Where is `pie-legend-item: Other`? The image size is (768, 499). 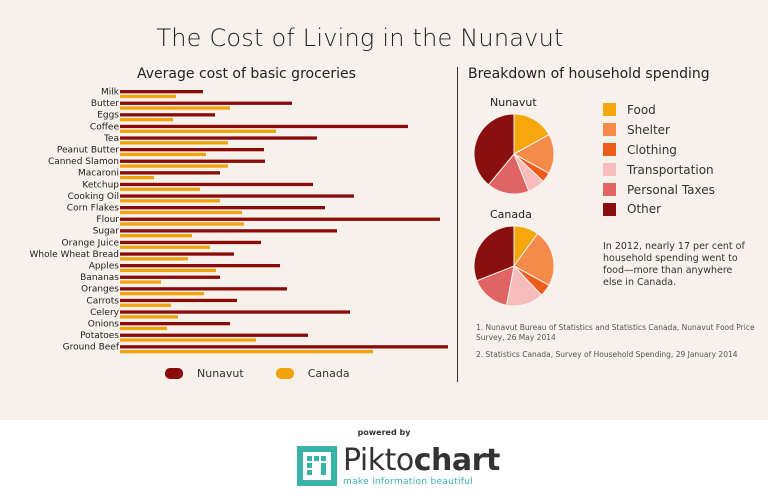
pie-legend-item: Other is located at coordinates (659, 209).